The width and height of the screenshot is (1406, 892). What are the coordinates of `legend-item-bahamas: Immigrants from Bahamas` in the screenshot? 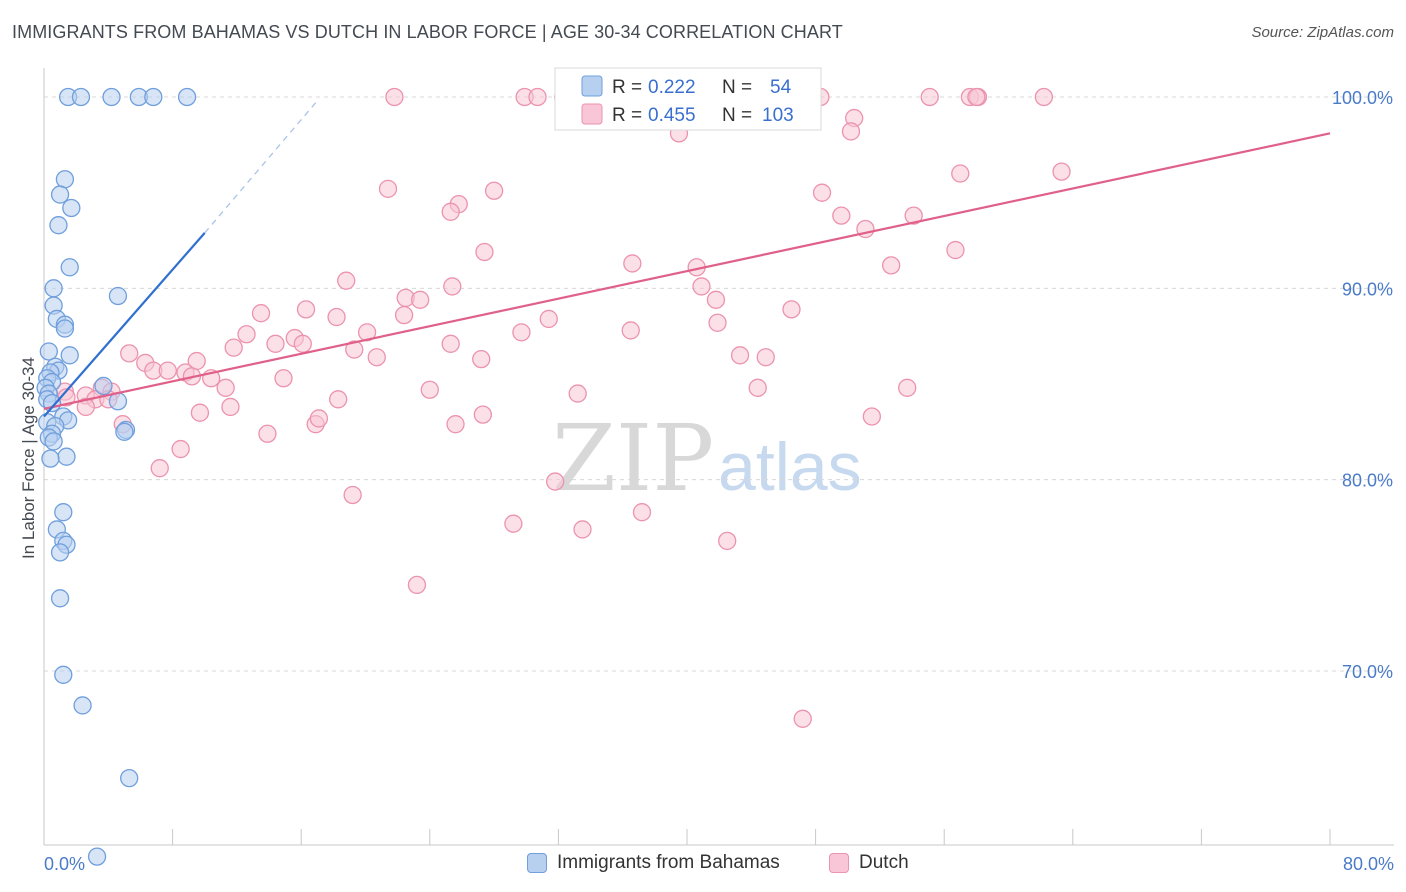 It's located at (653, 863).